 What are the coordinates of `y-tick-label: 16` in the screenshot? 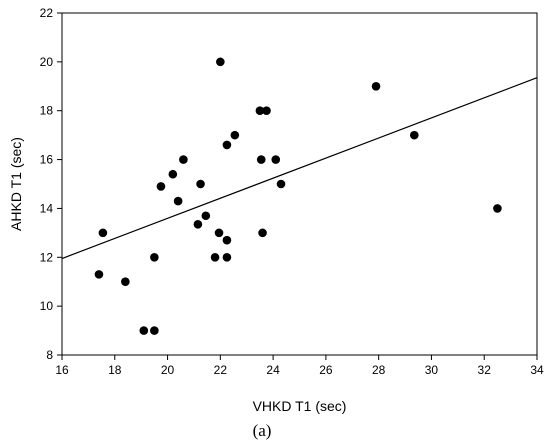 It's located at (47, 160).